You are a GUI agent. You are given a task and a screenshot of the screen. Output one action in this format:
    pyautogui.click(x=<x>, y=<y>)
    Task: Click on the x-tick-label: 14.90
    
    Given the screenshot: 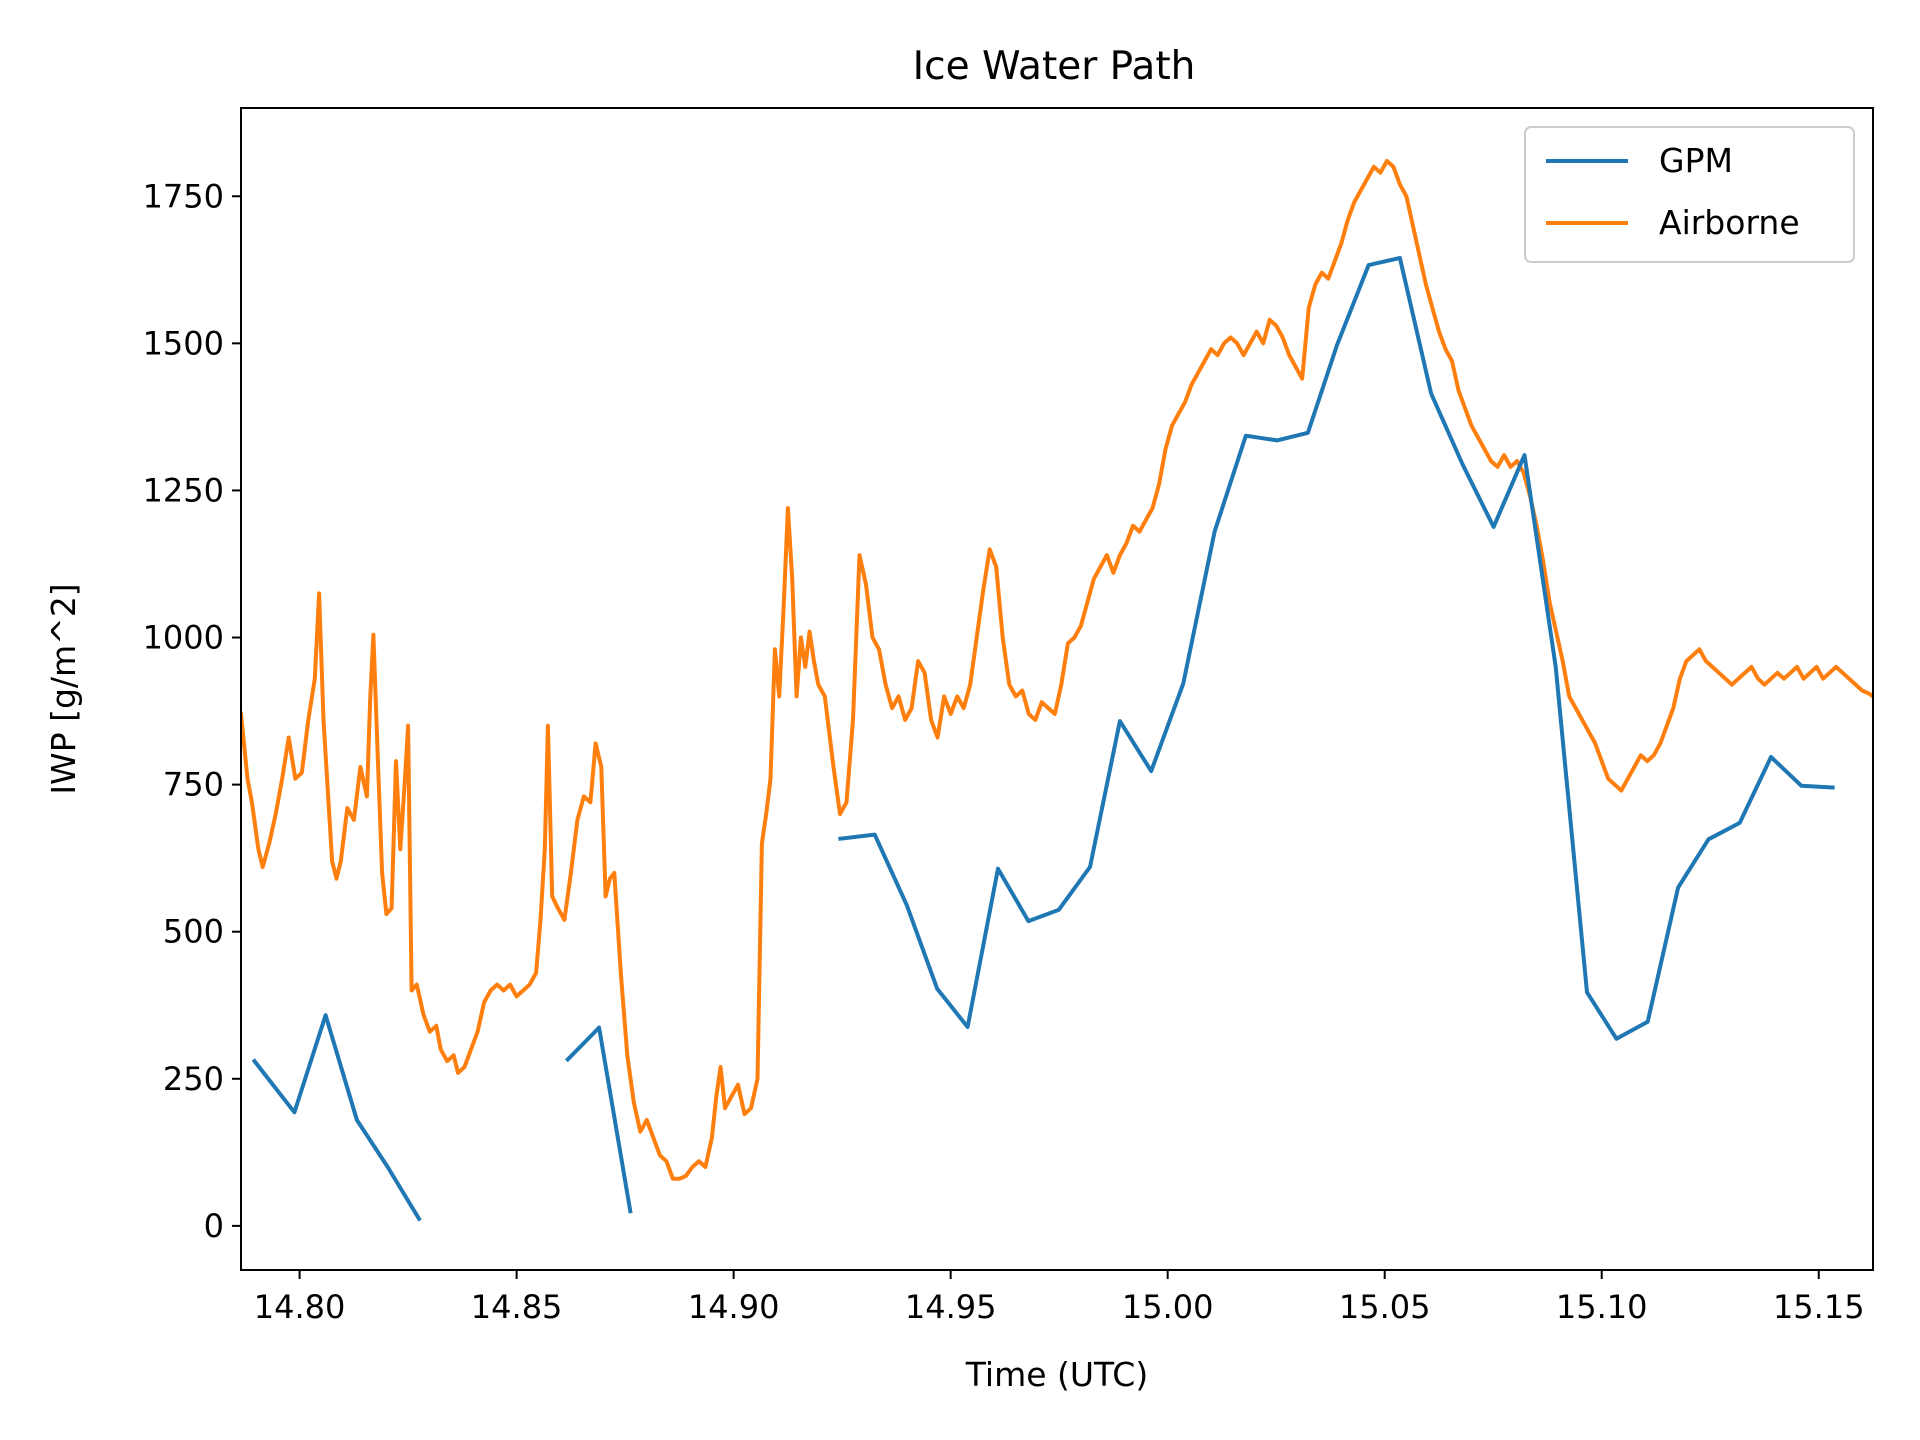 What is the action you would take?
    pyautogui.click(x=734, y=1307)
    